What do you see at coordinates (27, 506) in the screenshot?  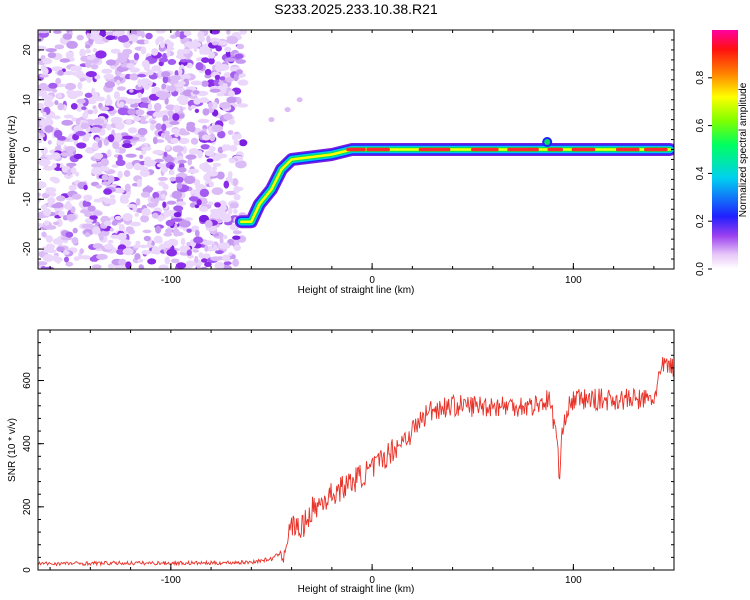 I see `y-tick-label: 200` at bounding box center [27, 506].